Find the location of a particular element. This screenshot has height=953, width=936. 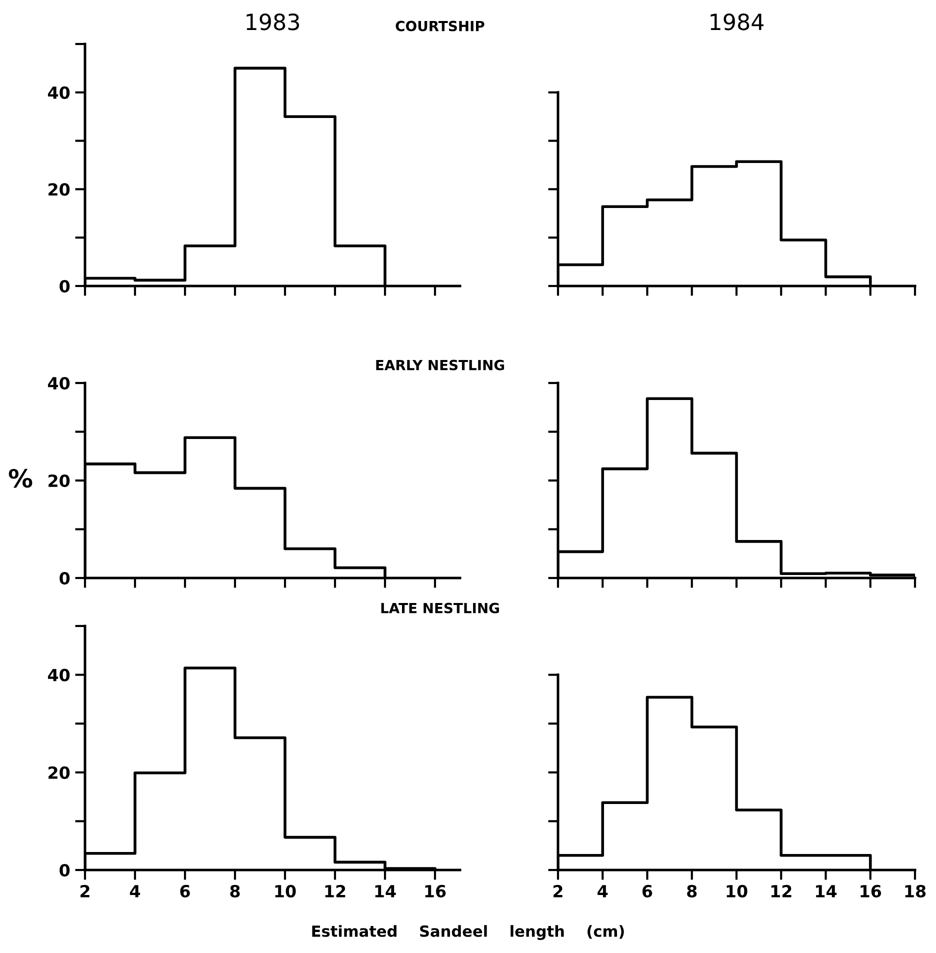

x-axis-title: Estimated Sandeel length (cm) is located at coordinates (468, 932).